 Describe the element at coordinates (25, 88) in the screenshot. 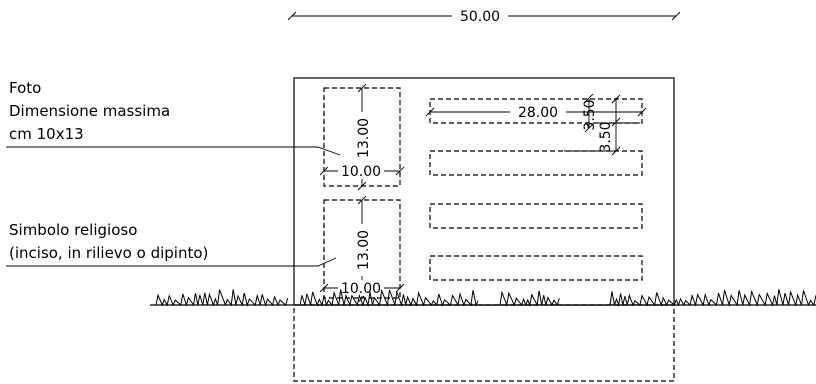

I see `photo-note-line-1: Foto` at that location.